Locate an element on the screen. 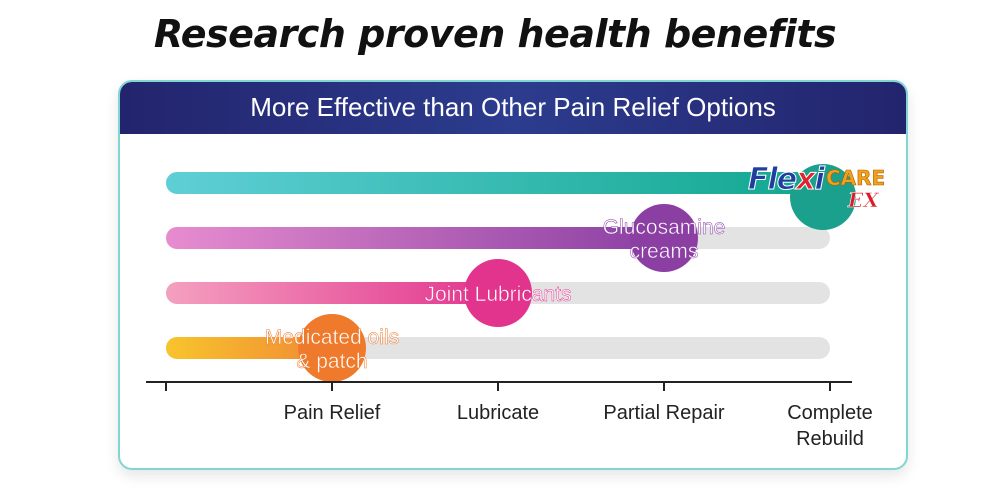 Image resolution: width=1000 pixels, height=490 pixels. logo-wordmark: Flexi is located at coordinates (787, 180).